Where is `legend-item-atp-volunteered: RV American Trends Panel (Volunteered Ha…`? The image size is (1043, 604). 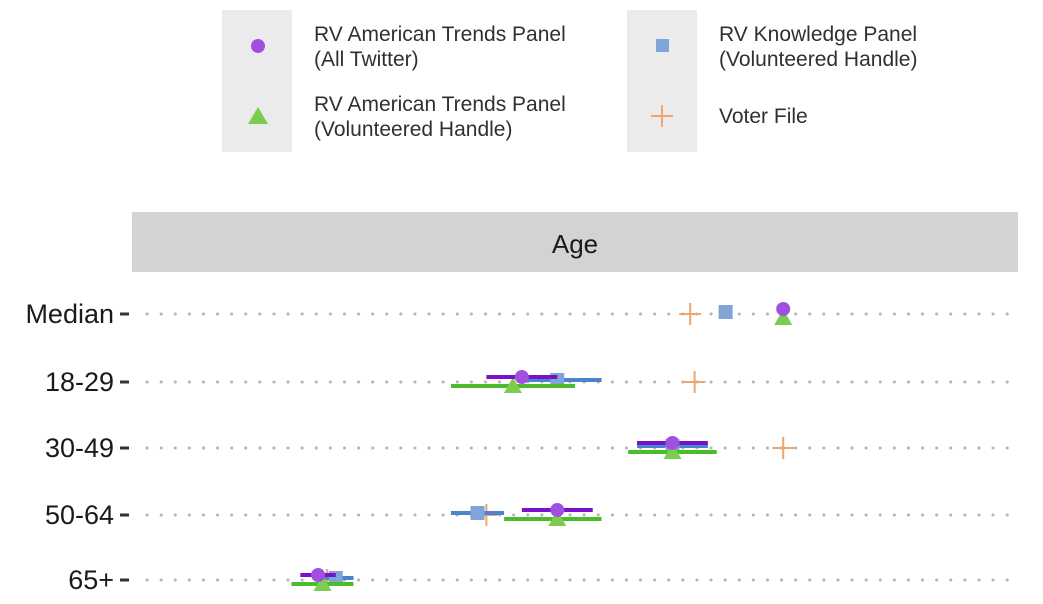
legend-item-atp-volunteered: RV American Trends Panel (Volunteered Ha… is located at coordinates (412, 116).